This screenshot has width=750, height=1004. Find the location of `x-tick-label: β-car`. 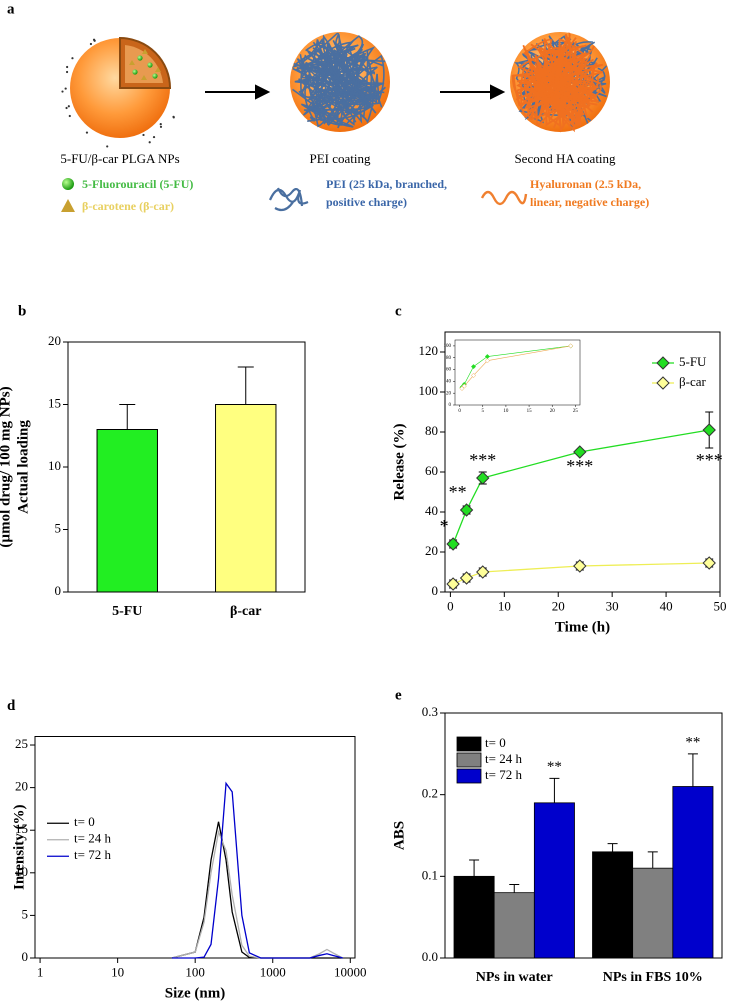

x-tick-label: β-car is located at coordinates (245, 611).